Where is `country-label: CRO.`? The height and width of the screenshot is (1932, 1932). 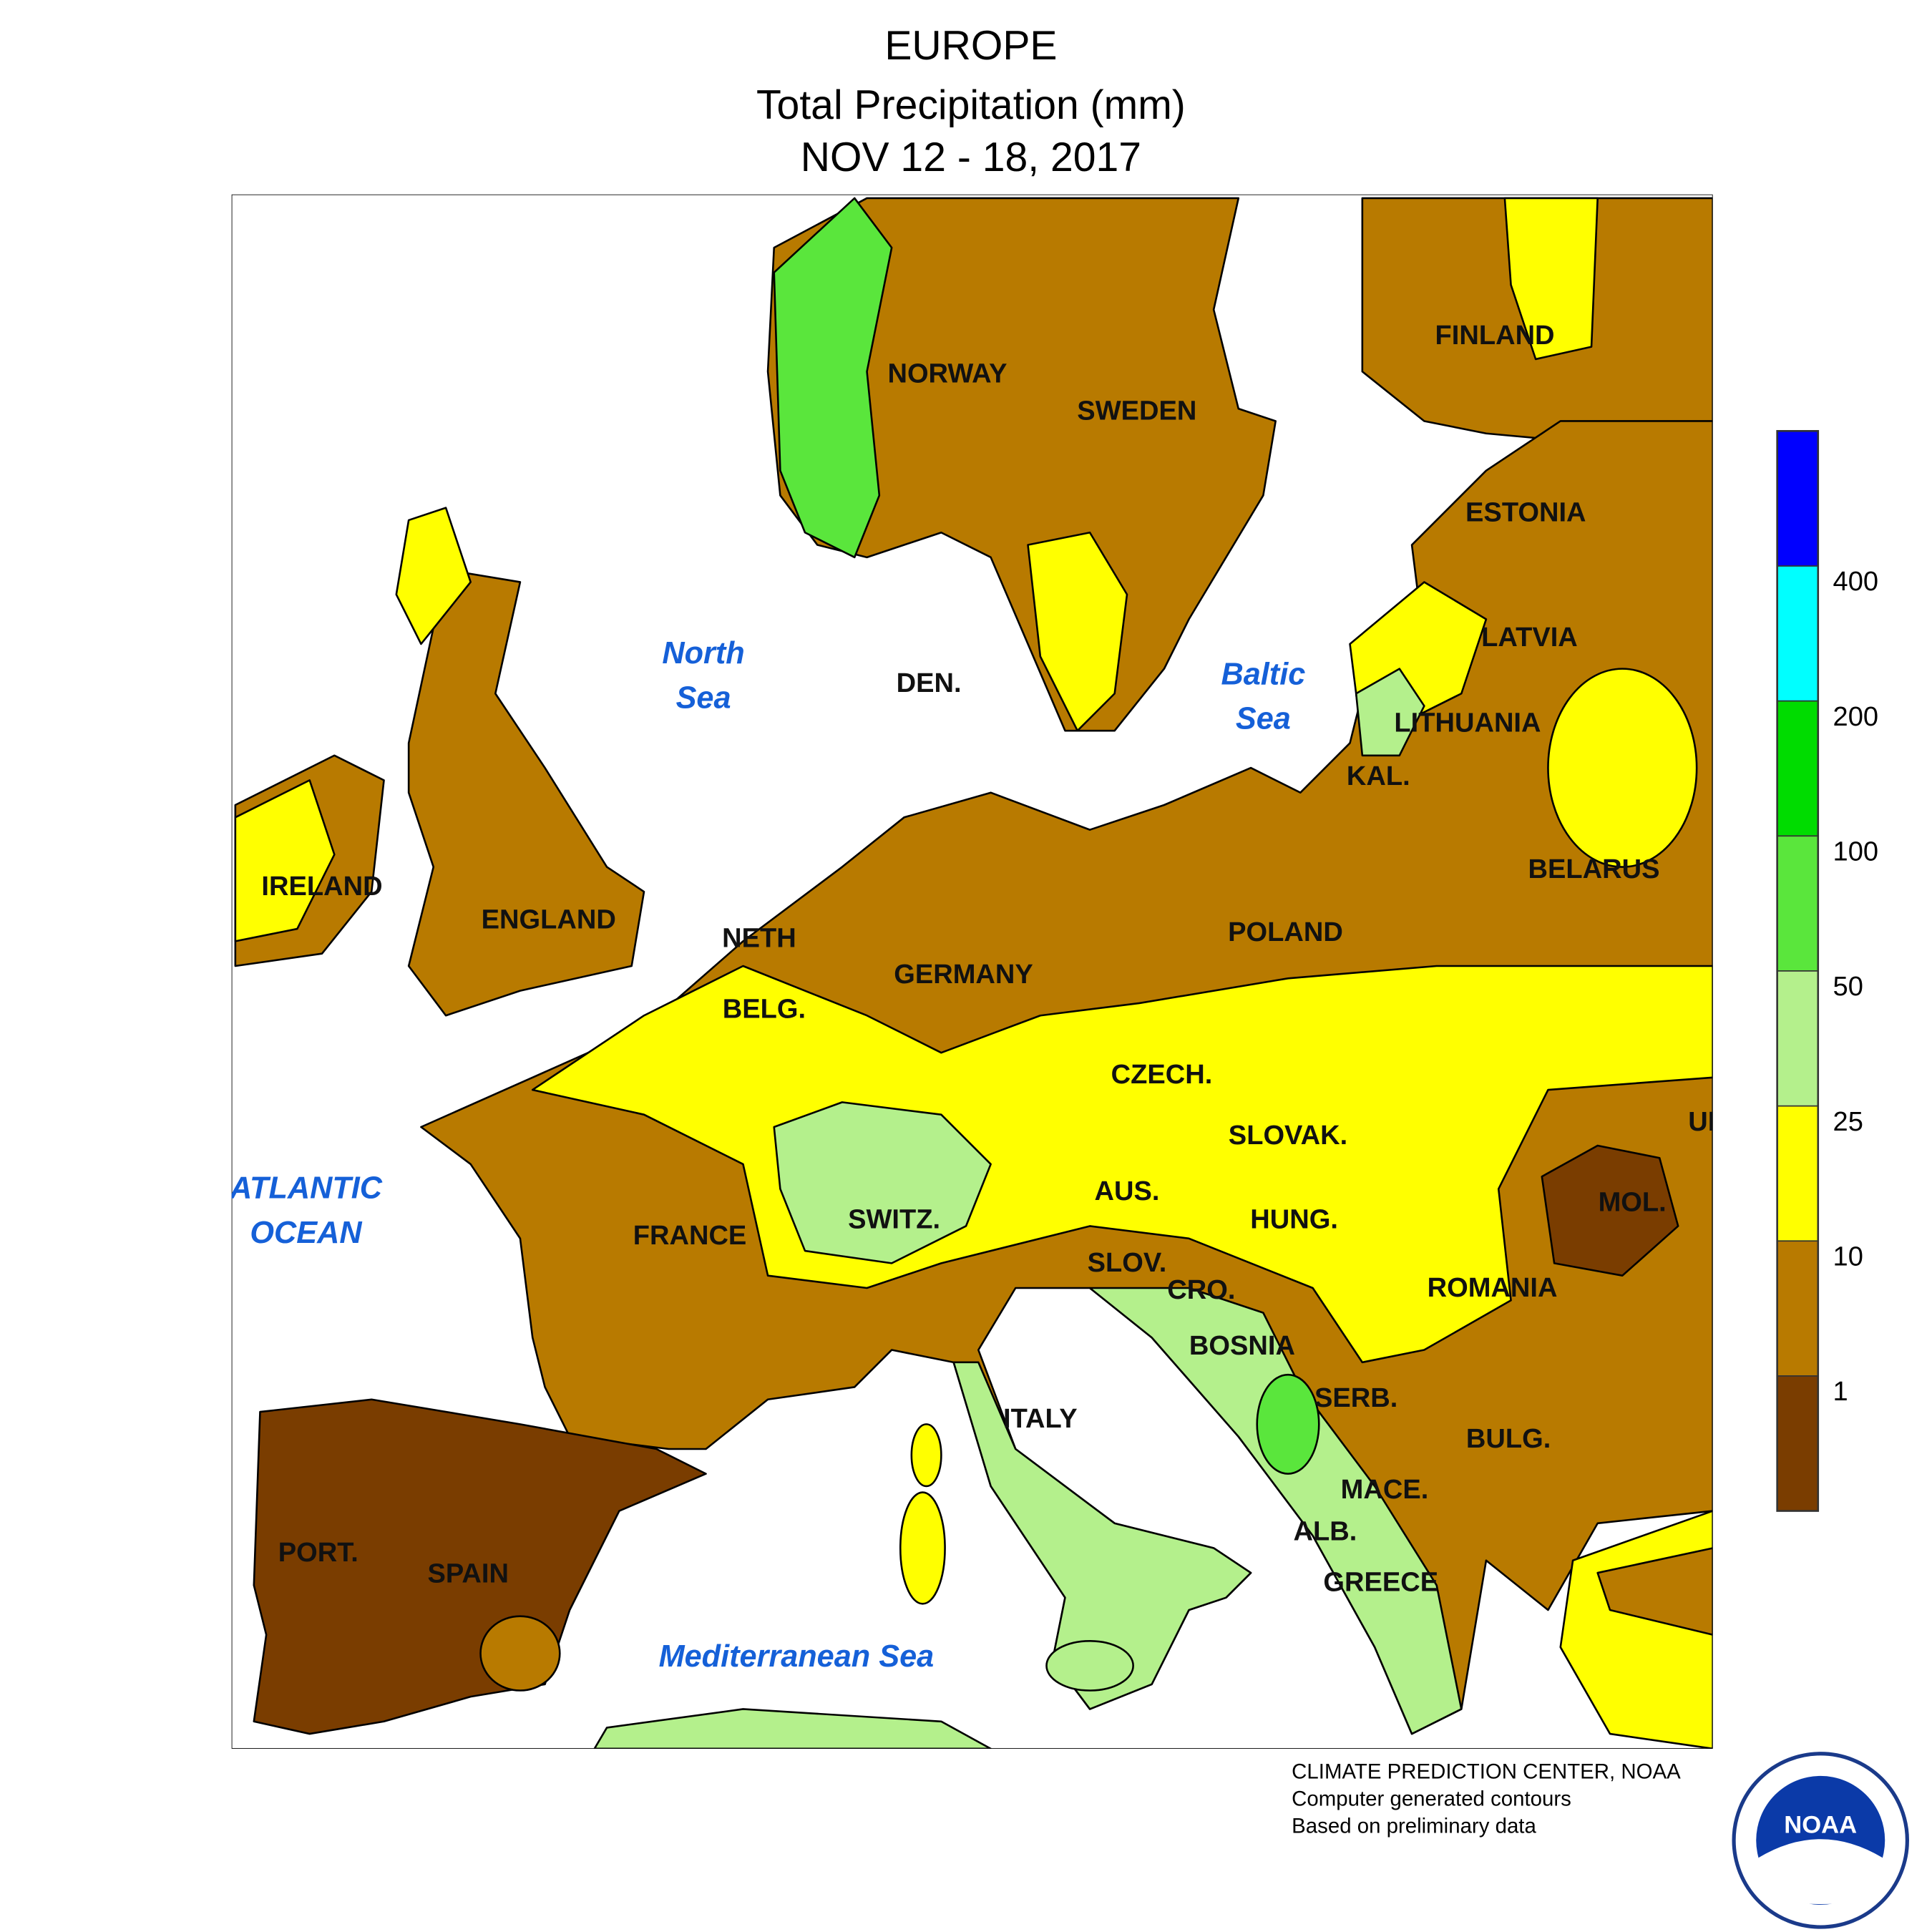 country-label: CRO. is located at coordinates (1201, 1290).